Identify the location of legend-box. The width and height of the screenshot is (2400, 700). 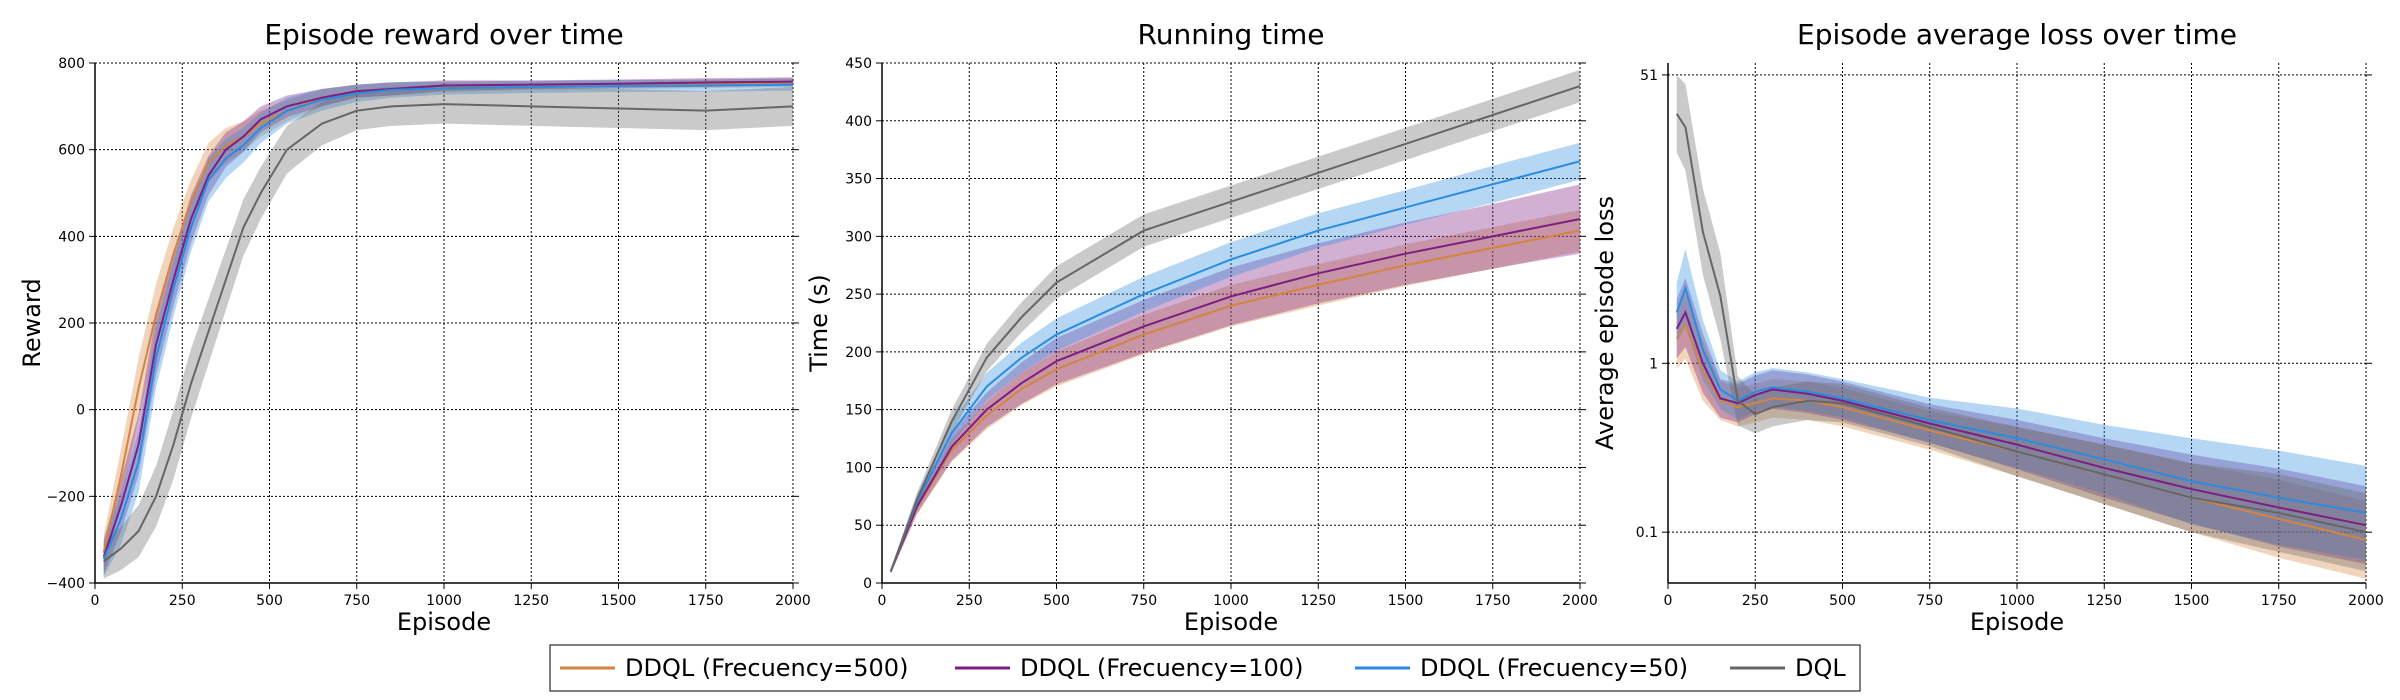
(1205, 668).